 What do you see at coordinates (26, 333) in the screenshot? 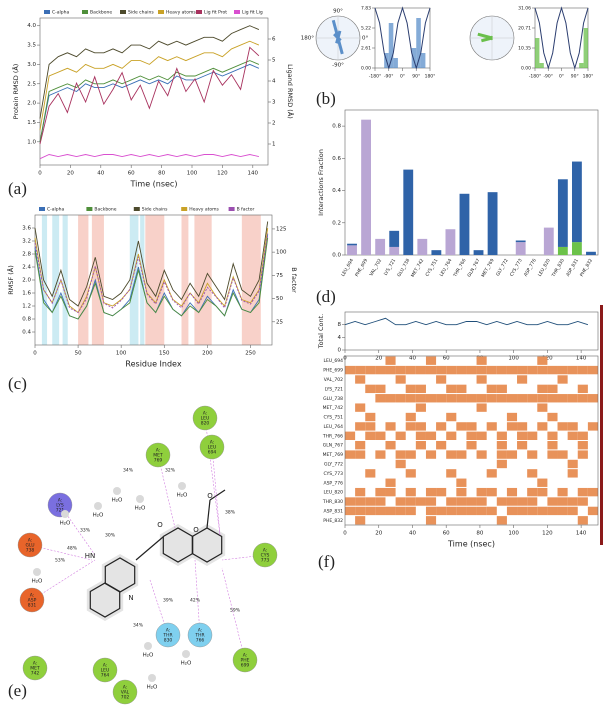
I see `y-tick-label: 0.4` at bounding box center [26, 333].